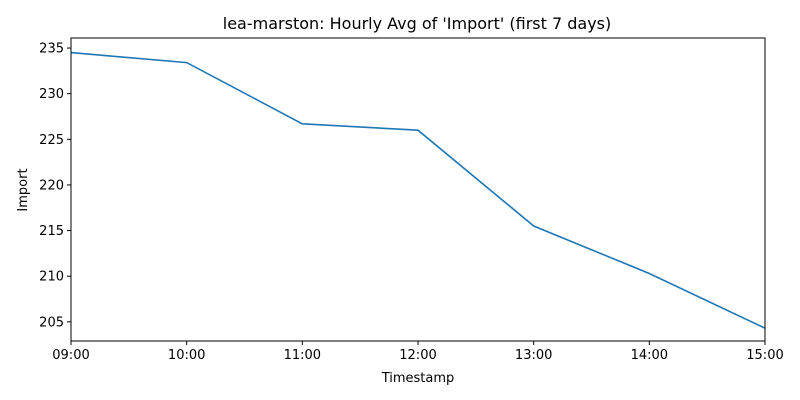 The height and width of the screenshot is (400, 800). I want to click on x-tick-label: 11:00, so click(302, 355).